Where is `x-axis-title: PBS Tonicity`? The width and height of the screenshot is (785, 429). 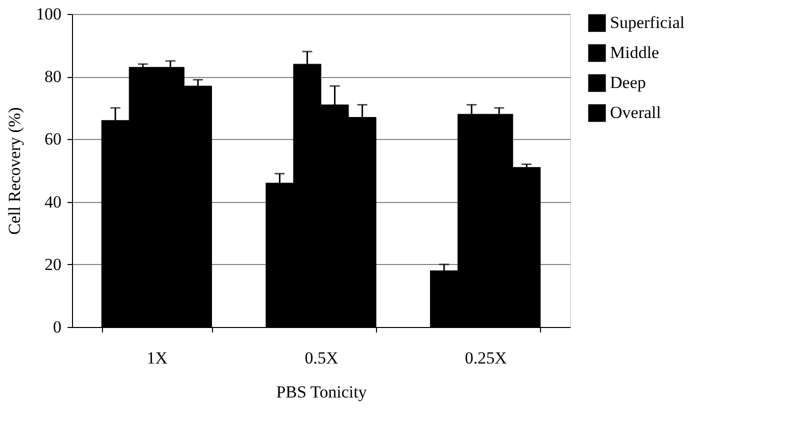
x-axis-title: PBS Tonicity is located at coordinates (322, 392).